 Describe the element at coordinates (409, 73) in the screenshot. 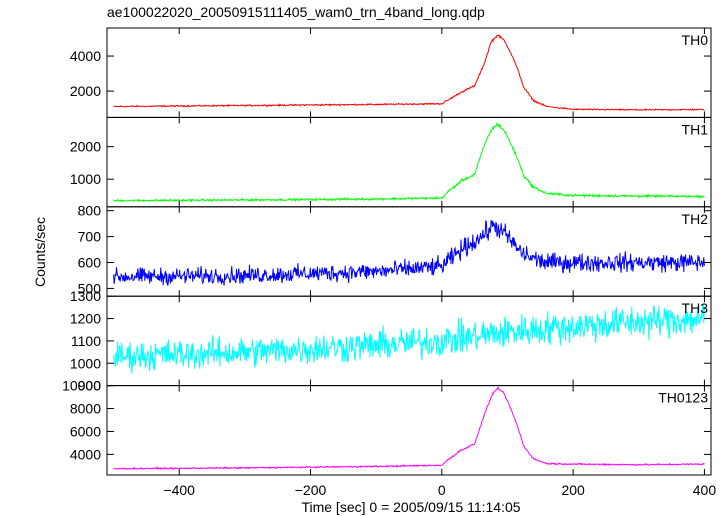

I see `series-line-th0` at that location.